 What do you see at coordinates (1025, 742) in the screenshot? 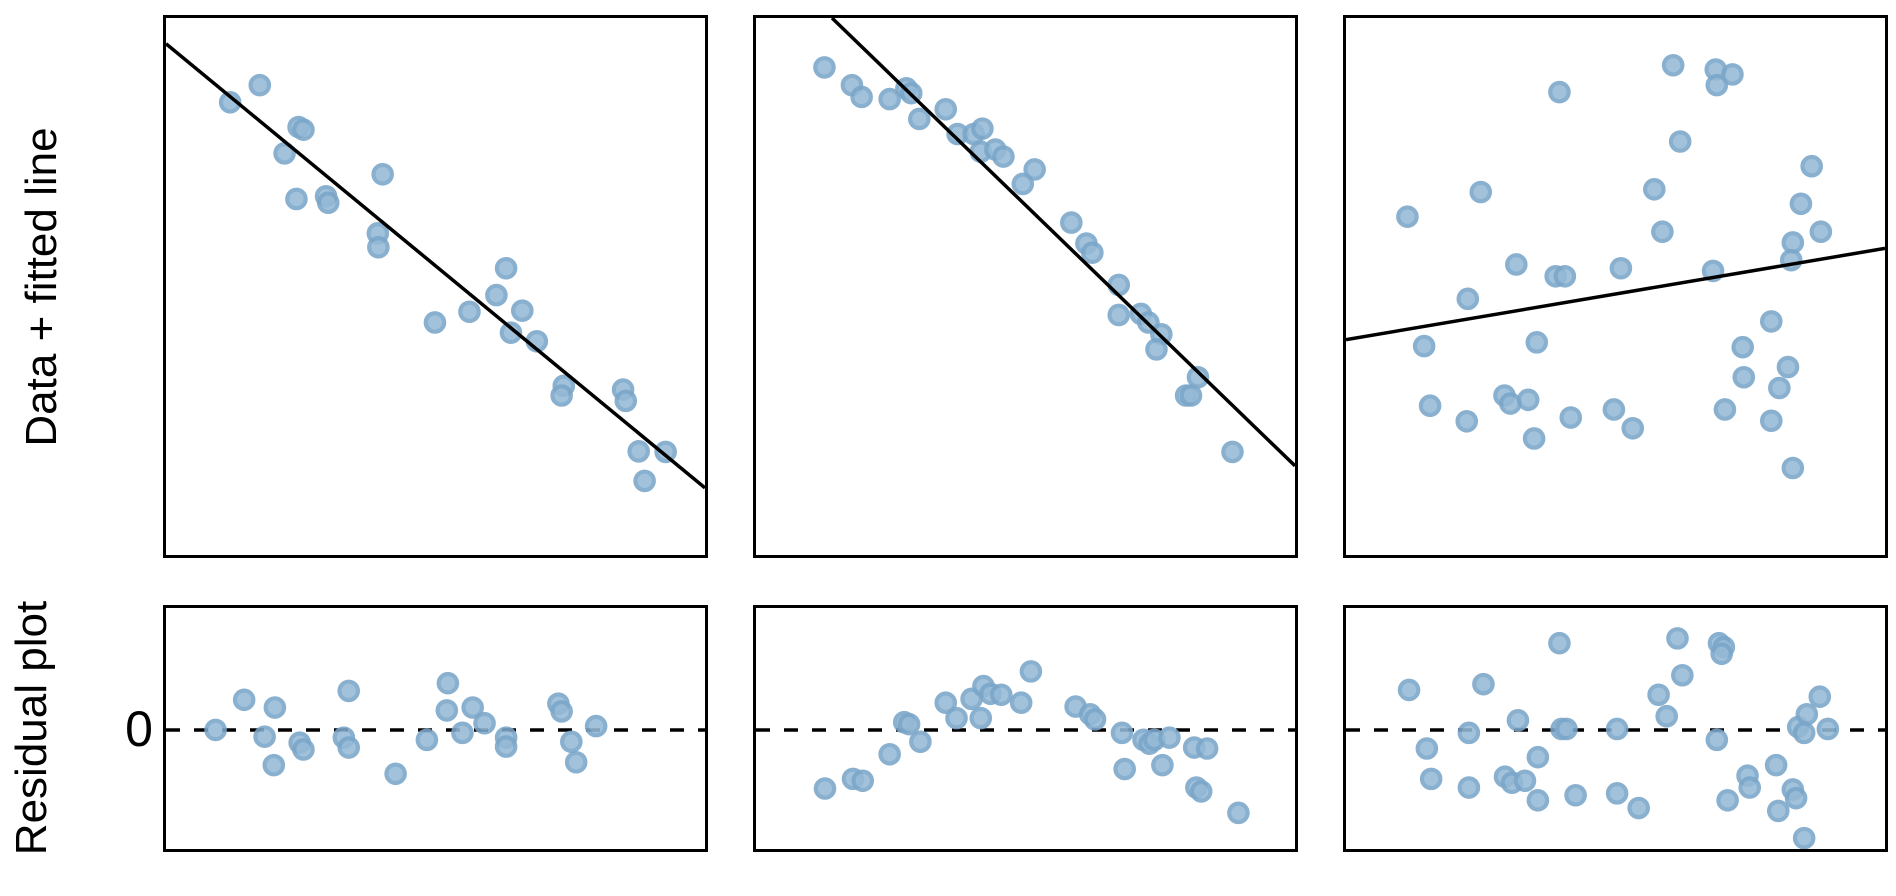
I see `plot-canvas-bottom-middle` at bounding box center [1025, 742].